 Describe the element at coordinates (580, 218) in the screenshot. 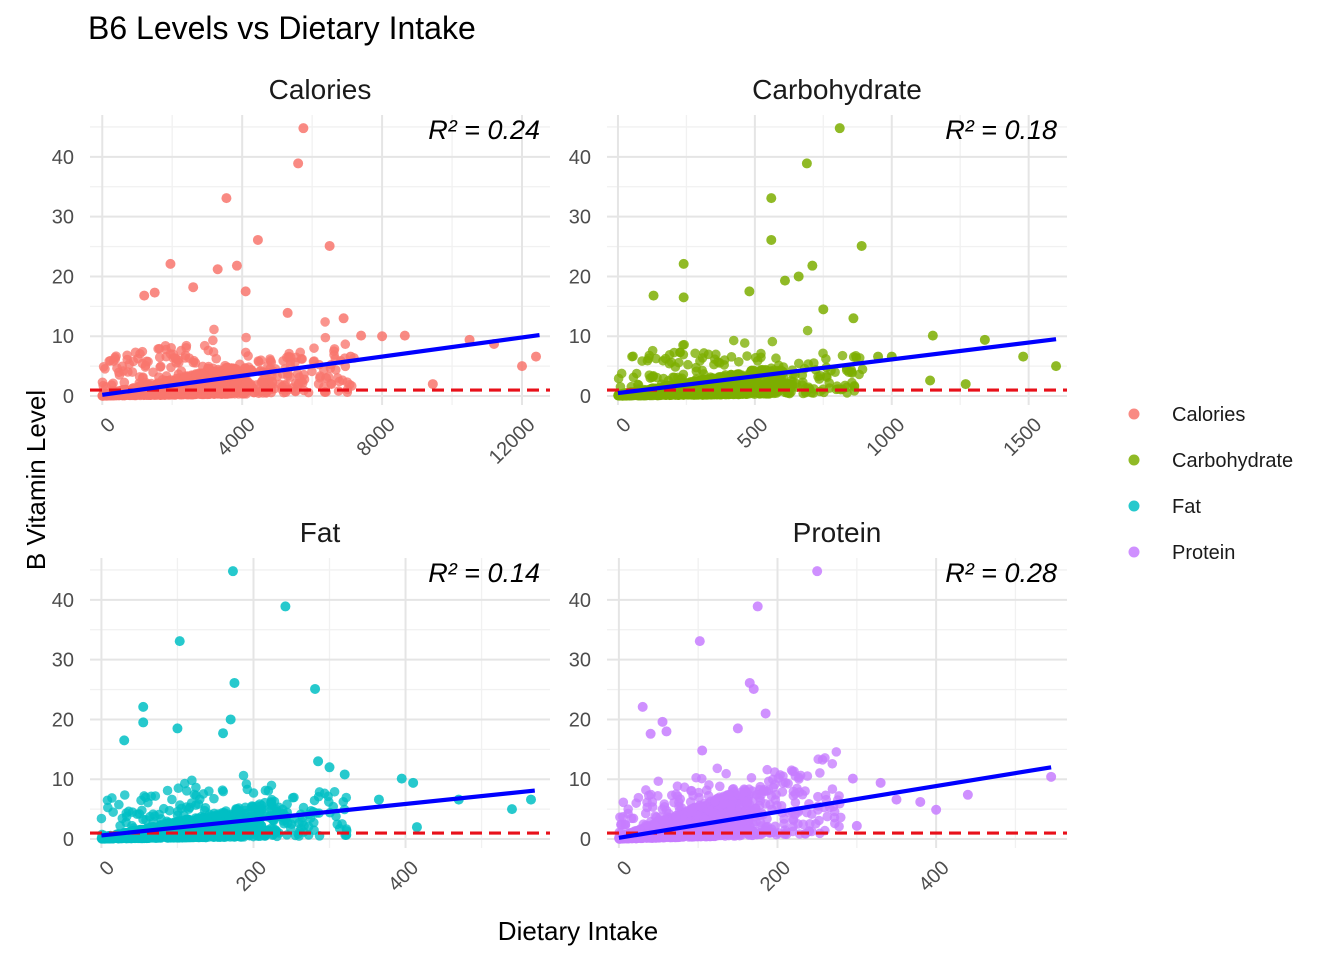

I see `y-tick-label: 30` at that location.